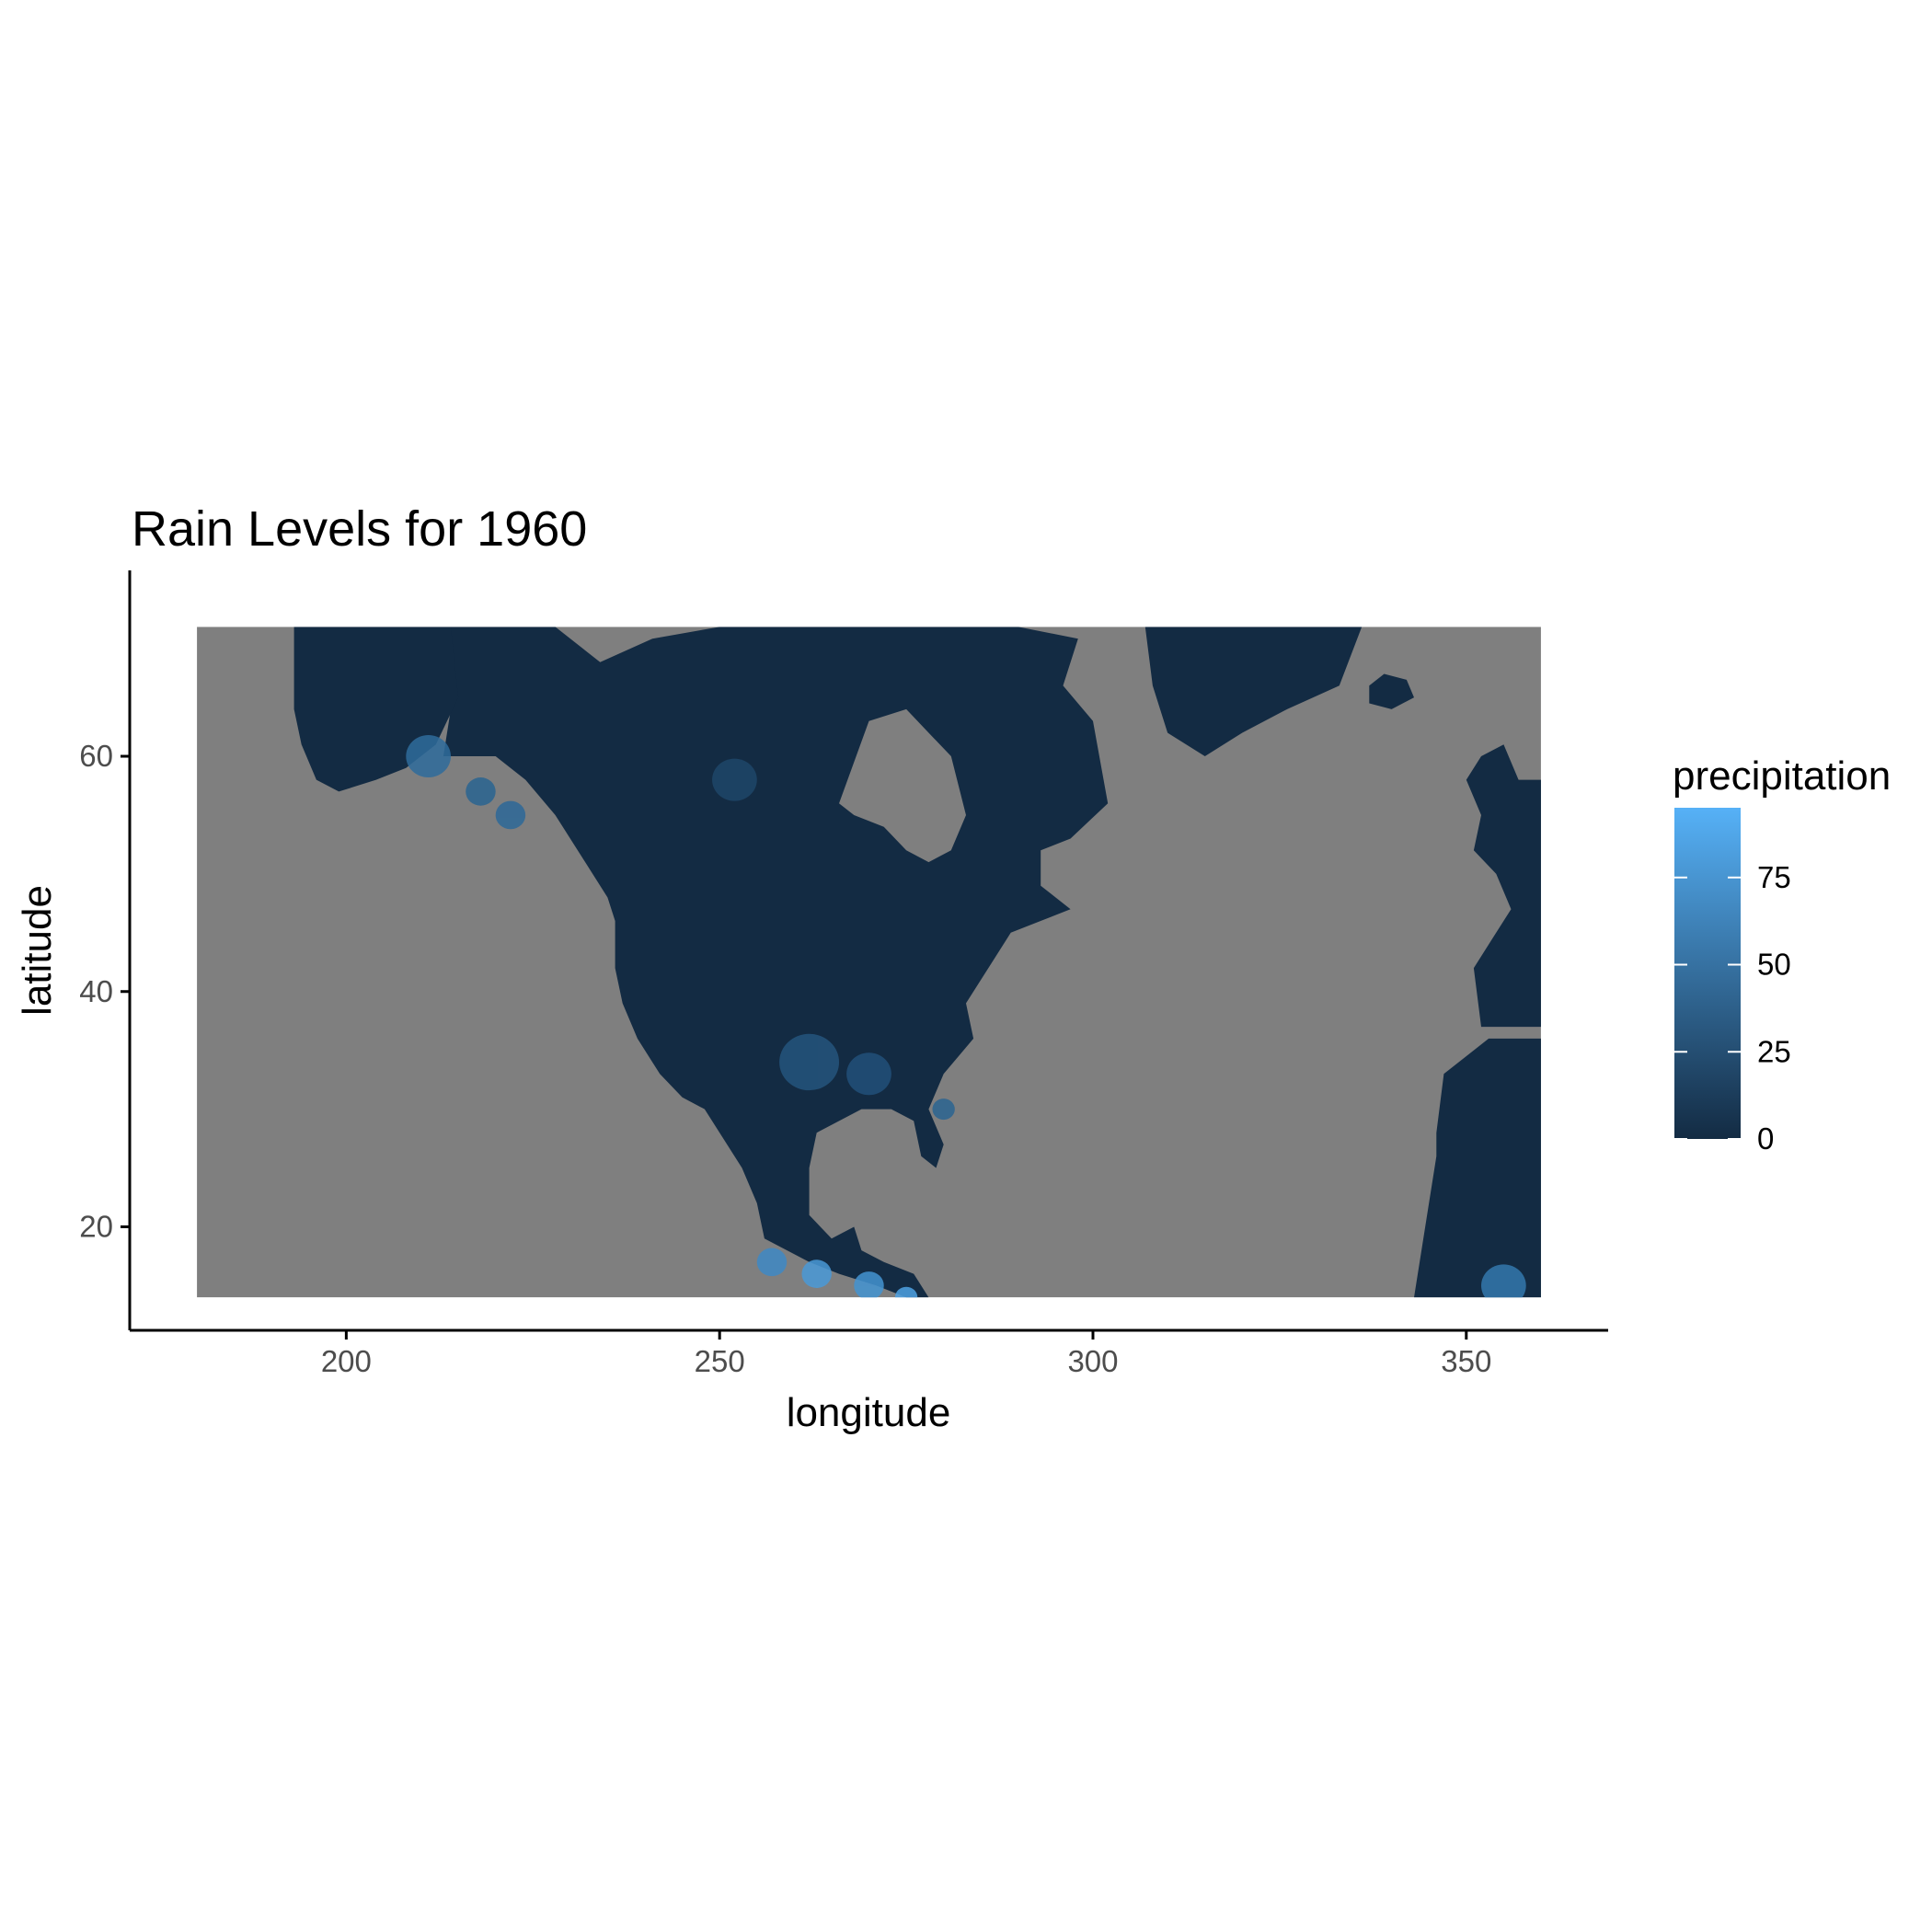 The image size is (1932, 1932). What do you see at coordinates (96, 991) in the screenshot?
I see `y-tick-label: 40` at bounding box center [96, 991].